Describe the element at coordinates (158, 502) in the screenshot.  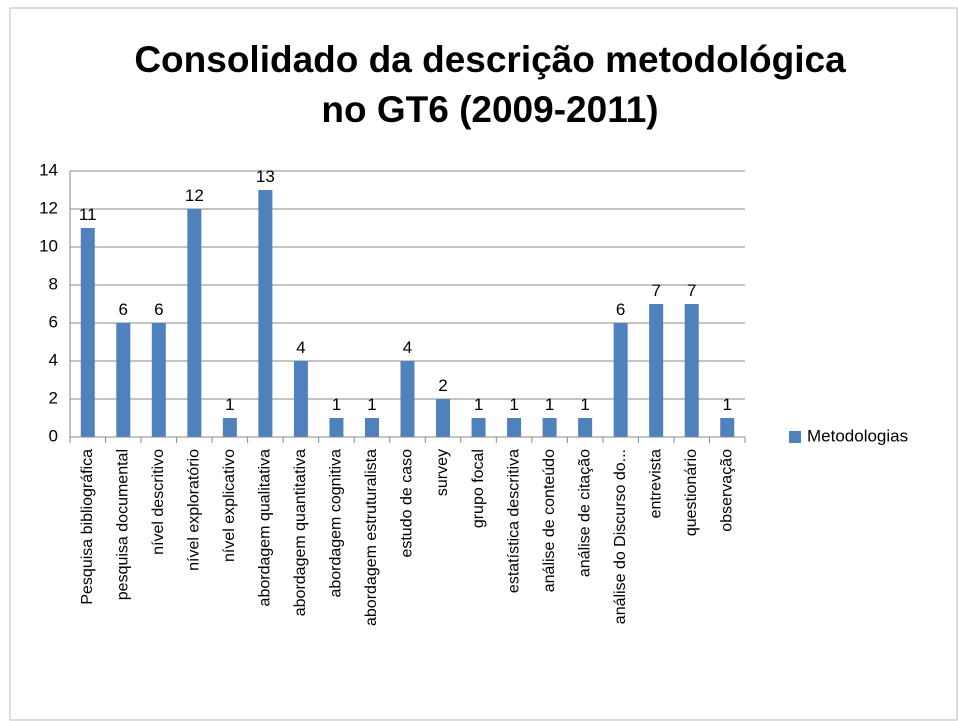
I see `x-tick-label: nível descritivo` at that location.